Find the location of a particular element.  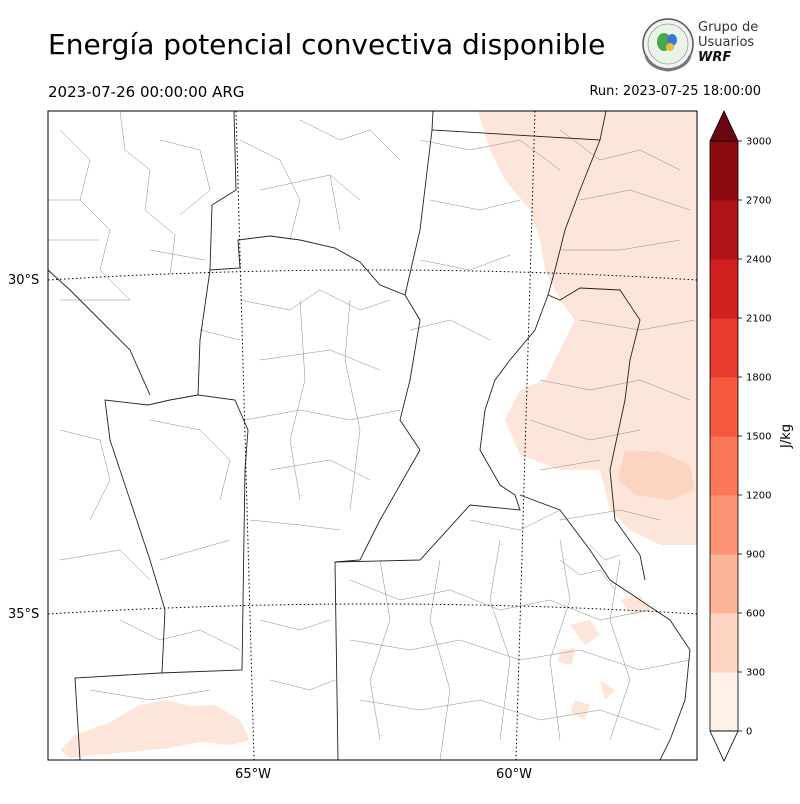

meridian-65w is located at coordinates (245, 435).